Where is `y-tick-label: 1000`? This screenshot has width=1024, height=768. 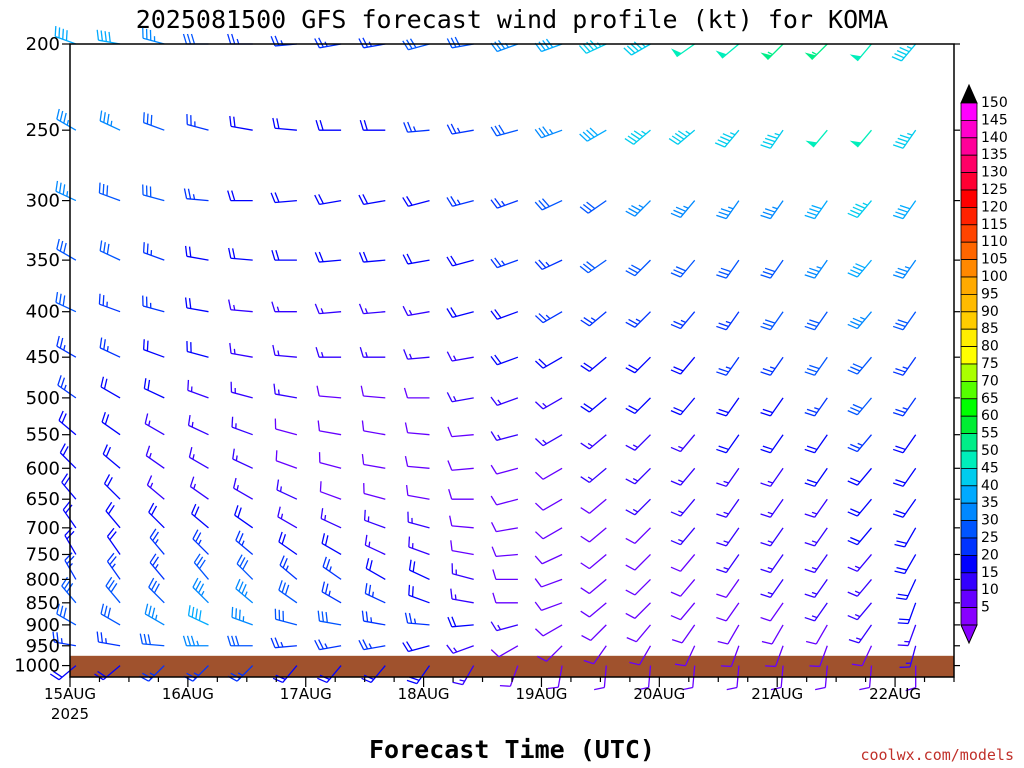
y-tick-label: 1000 is located at coordinates (37, 666).